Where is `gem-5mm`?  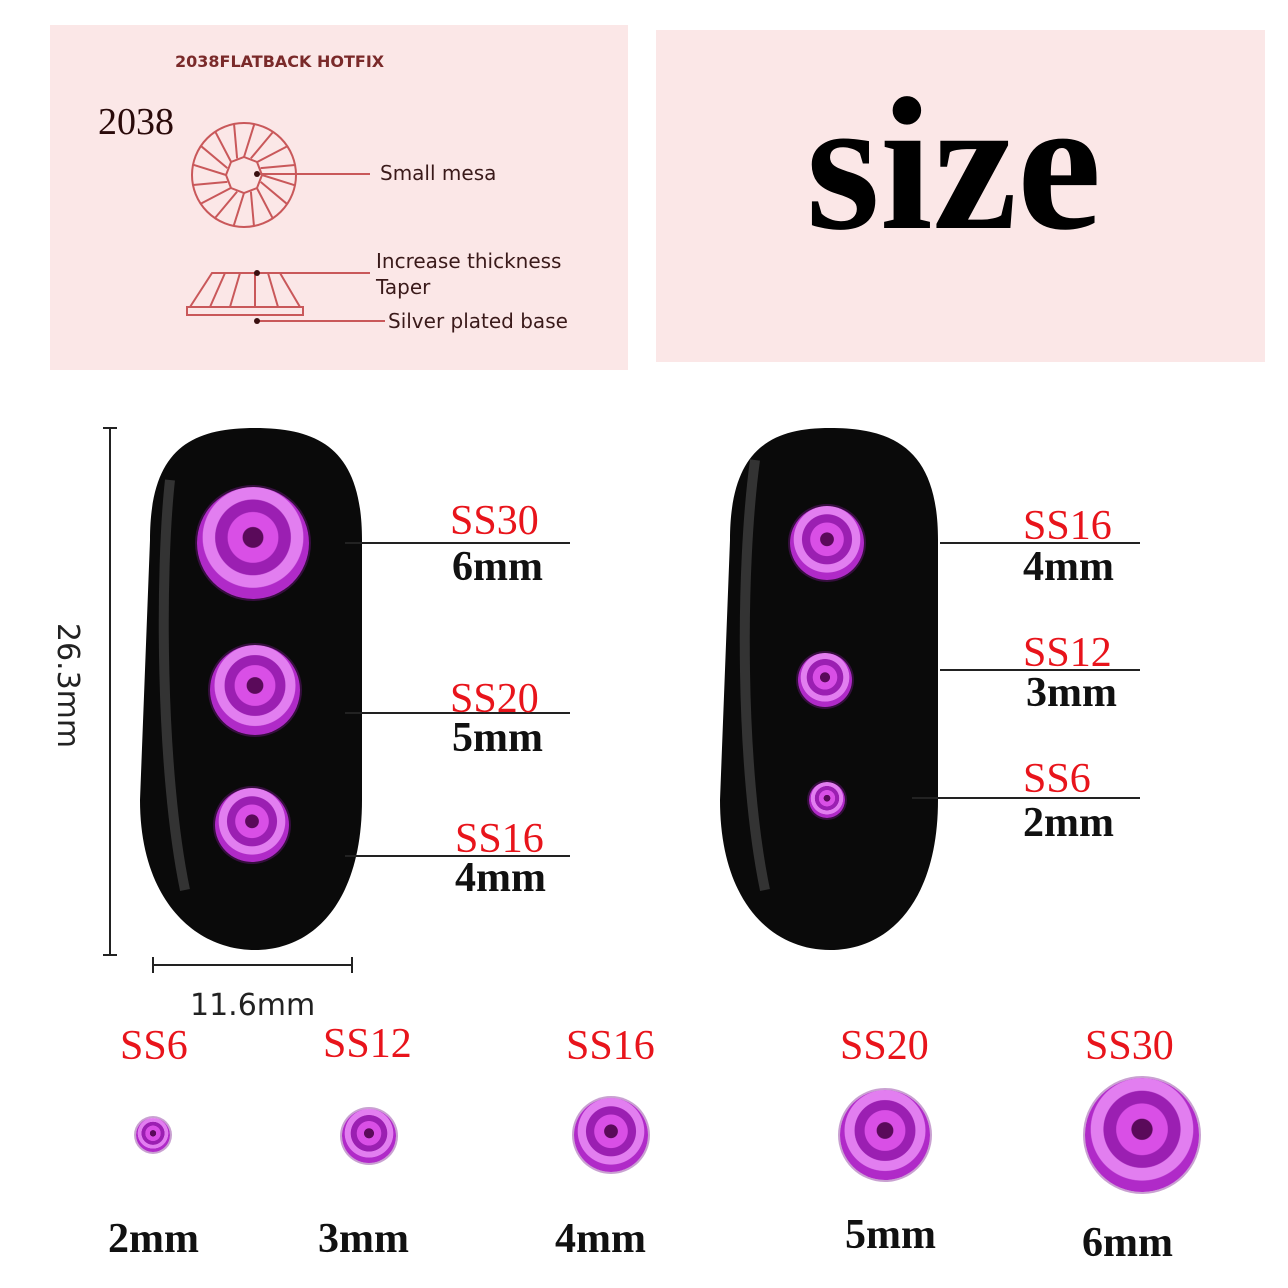 gem-5mm is located at coordinates (885, 1135).